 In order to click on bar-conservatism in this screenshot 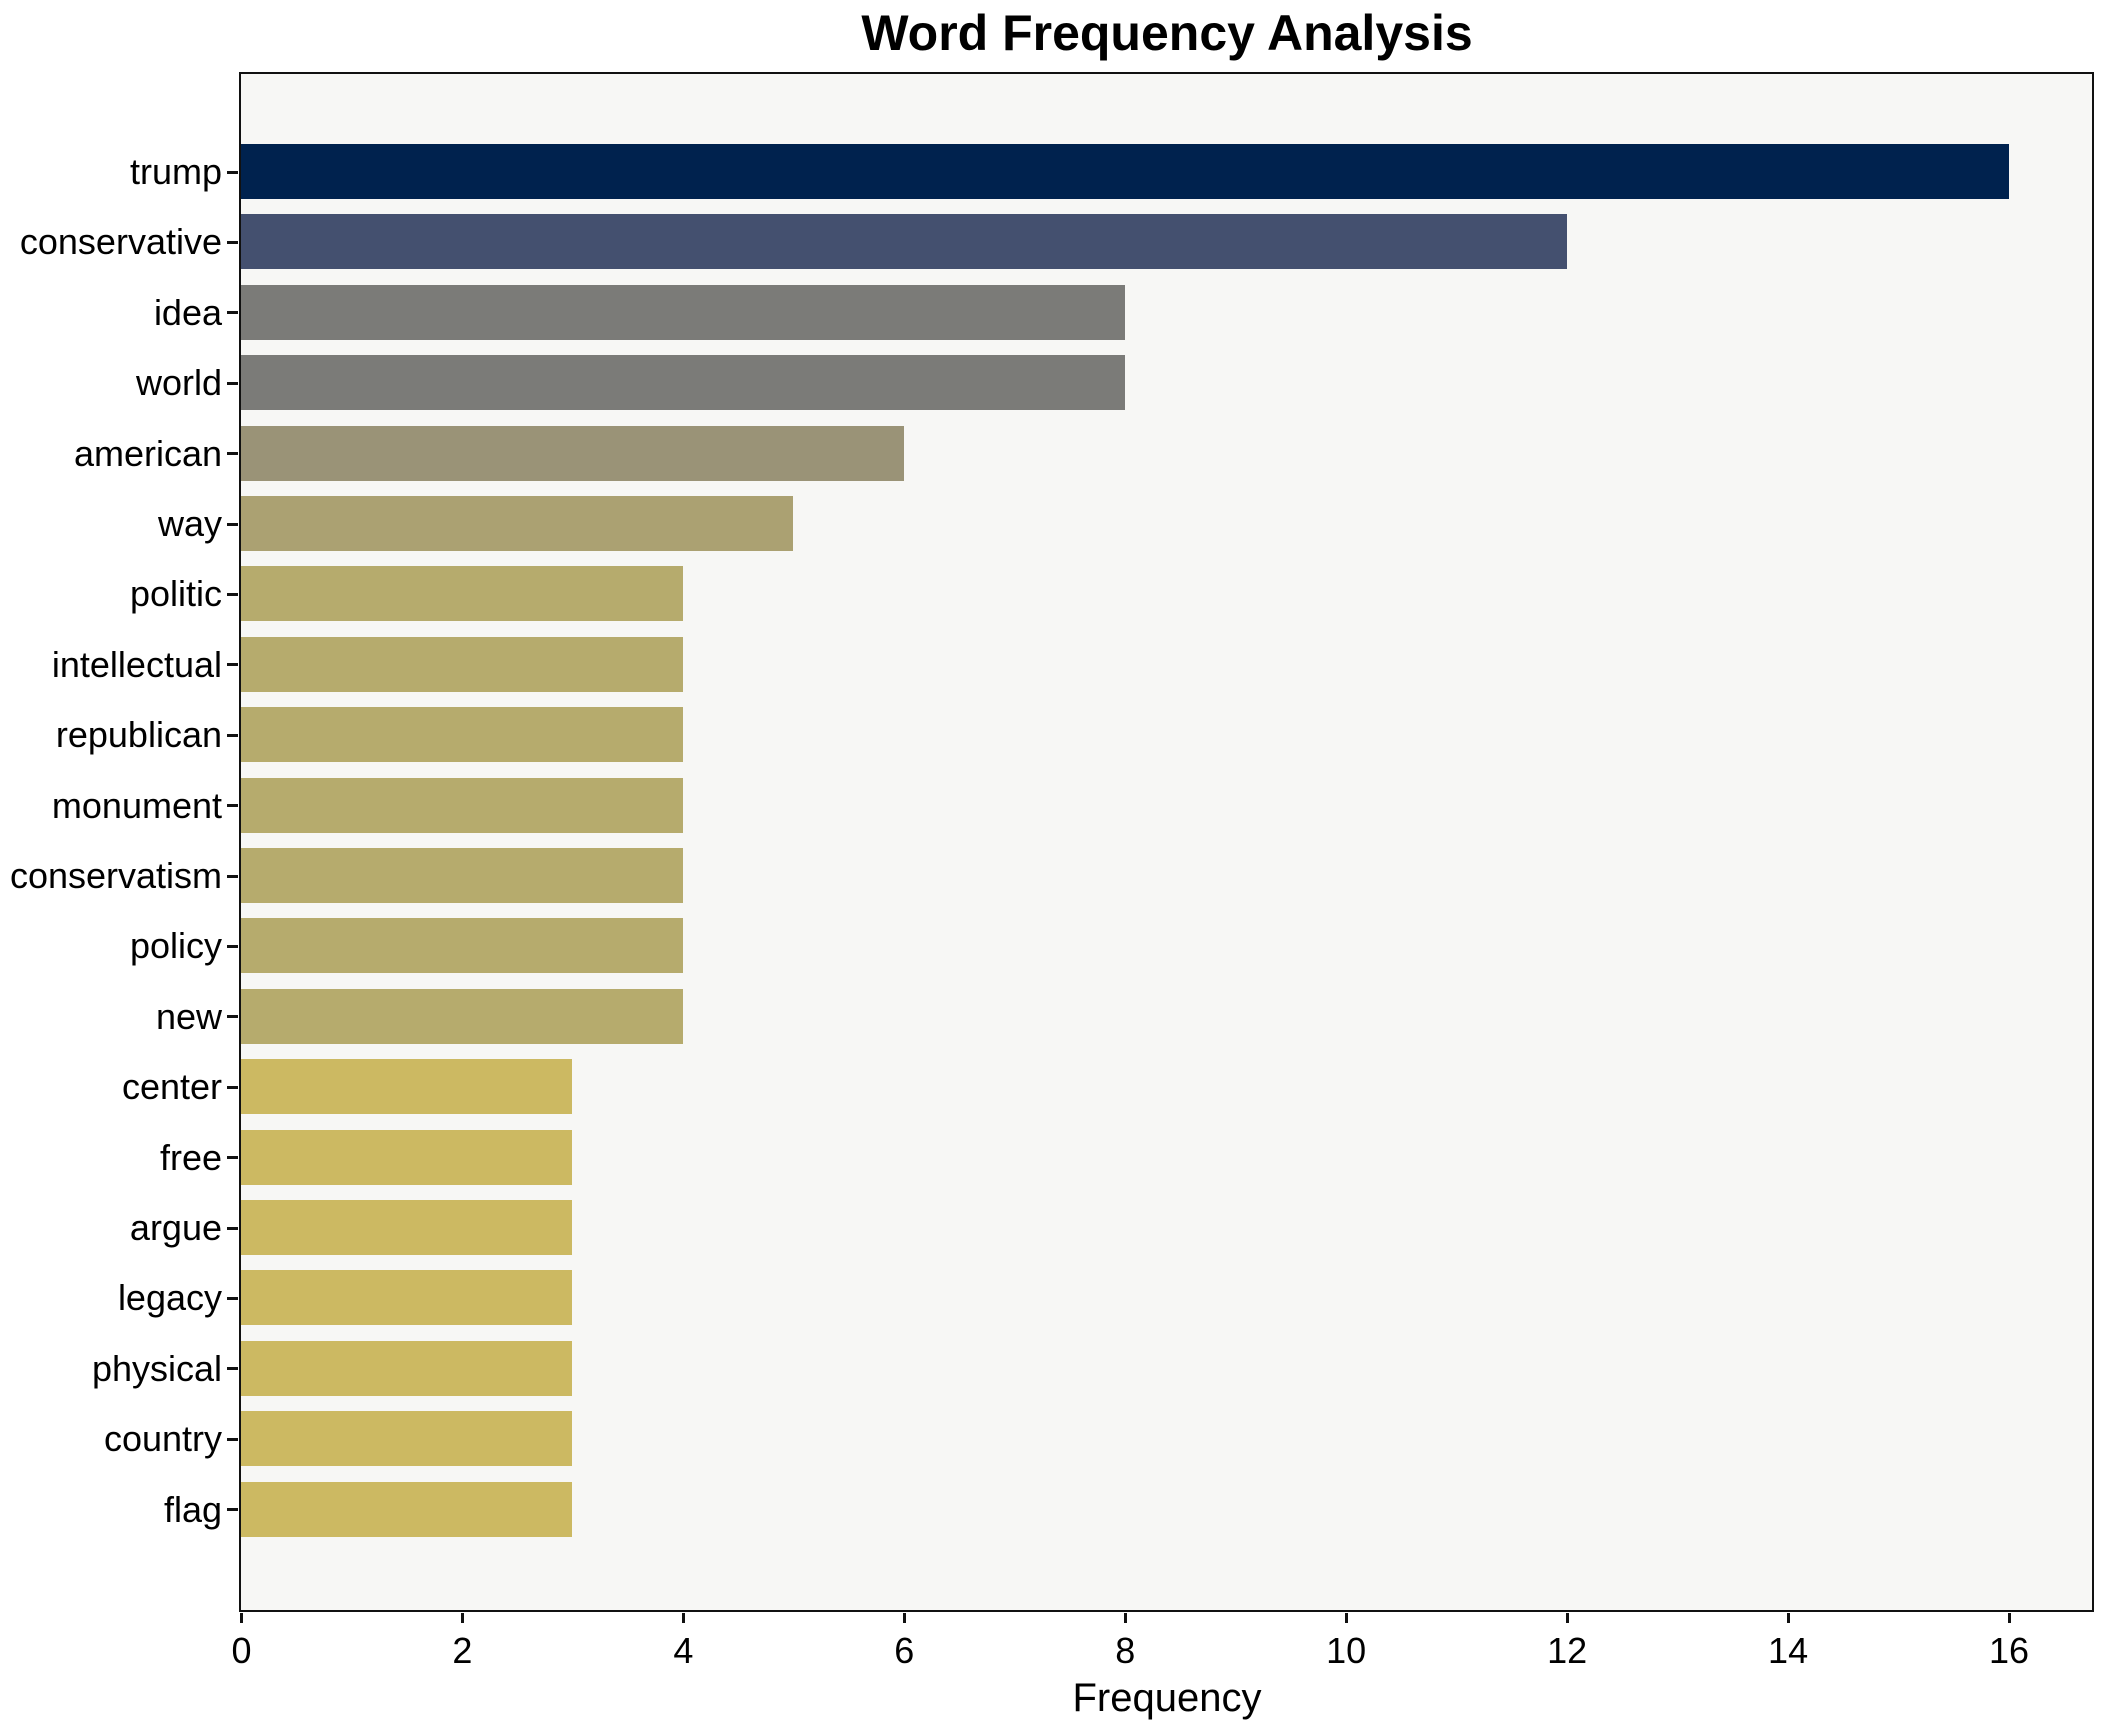, I will do `click(462, 875)`.